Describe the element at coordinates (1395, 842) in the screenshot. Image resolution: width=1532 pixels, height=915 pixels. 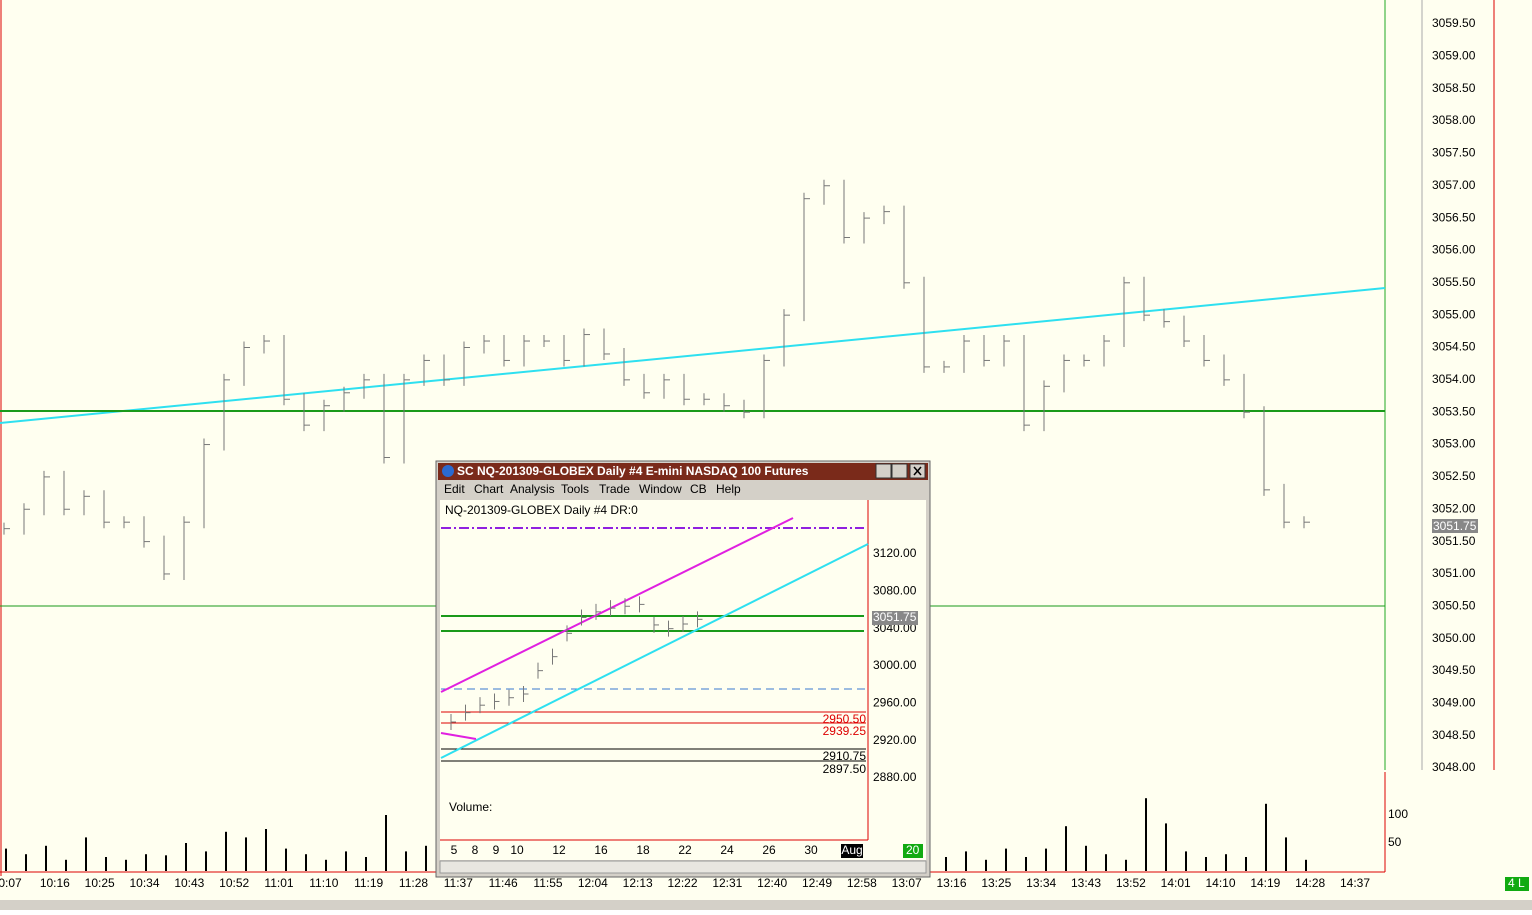
I see `volume-scale-label: 50` at that location.